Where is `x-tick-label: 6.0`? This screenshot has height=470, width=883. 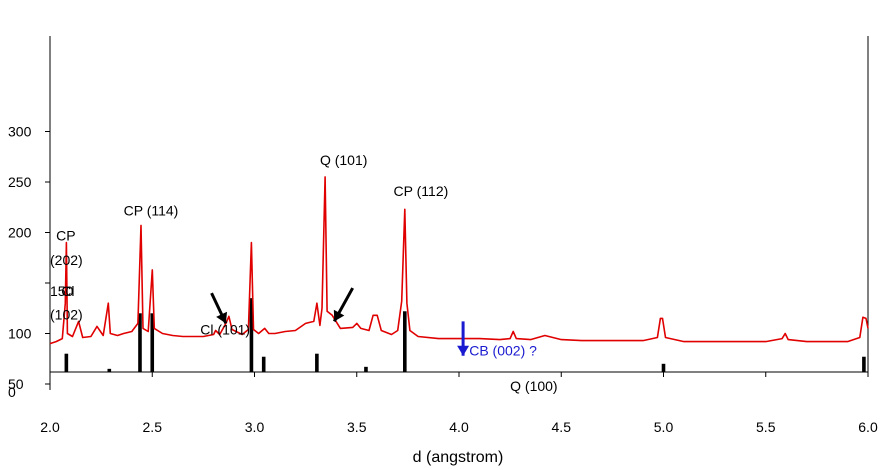 x-tick-label: 6.0 is located at coordinates (868, 427).